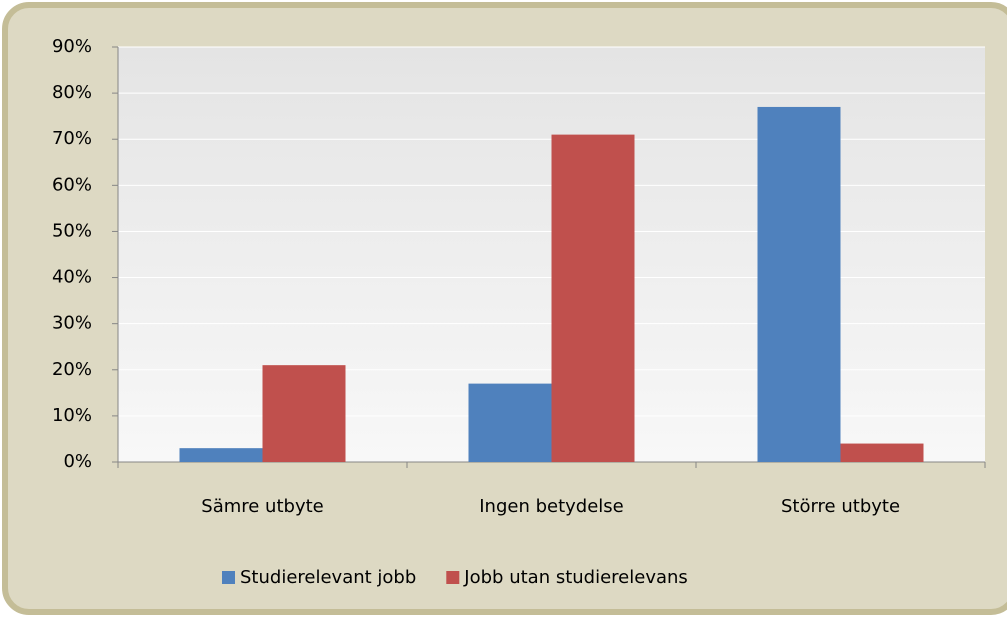 This screenshot has width=1007, height=617. I want to click on legend-label: Jobb utan studierelevans, so click(575, 577).